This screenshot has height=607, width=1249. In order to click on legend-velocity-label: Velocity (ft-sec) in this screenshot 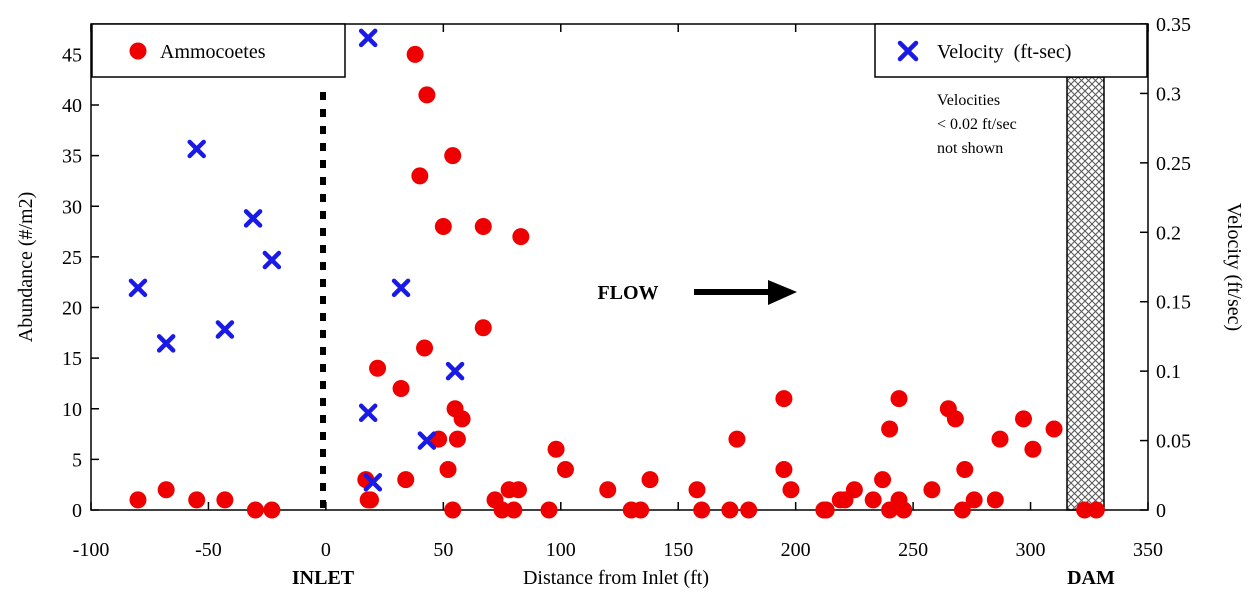, I will do `click(1004, 52)`.